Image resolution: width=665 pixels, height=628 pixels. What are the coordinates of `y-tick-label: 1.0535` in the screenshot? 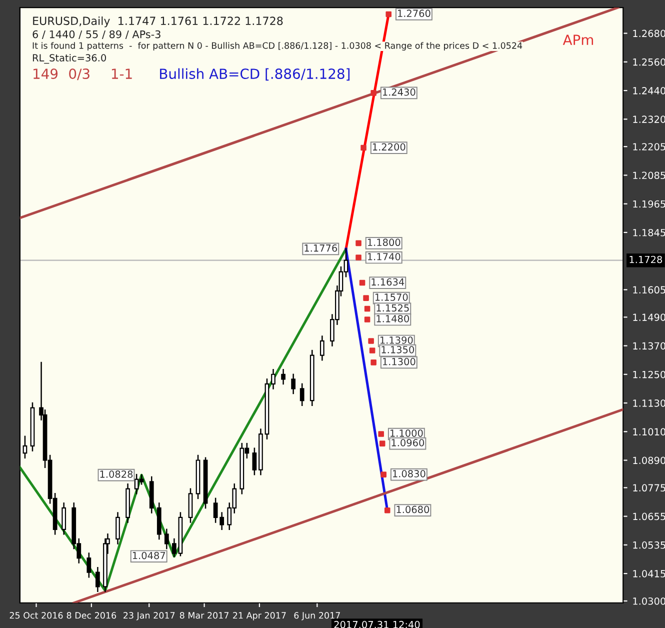 It's located at (649, 545).